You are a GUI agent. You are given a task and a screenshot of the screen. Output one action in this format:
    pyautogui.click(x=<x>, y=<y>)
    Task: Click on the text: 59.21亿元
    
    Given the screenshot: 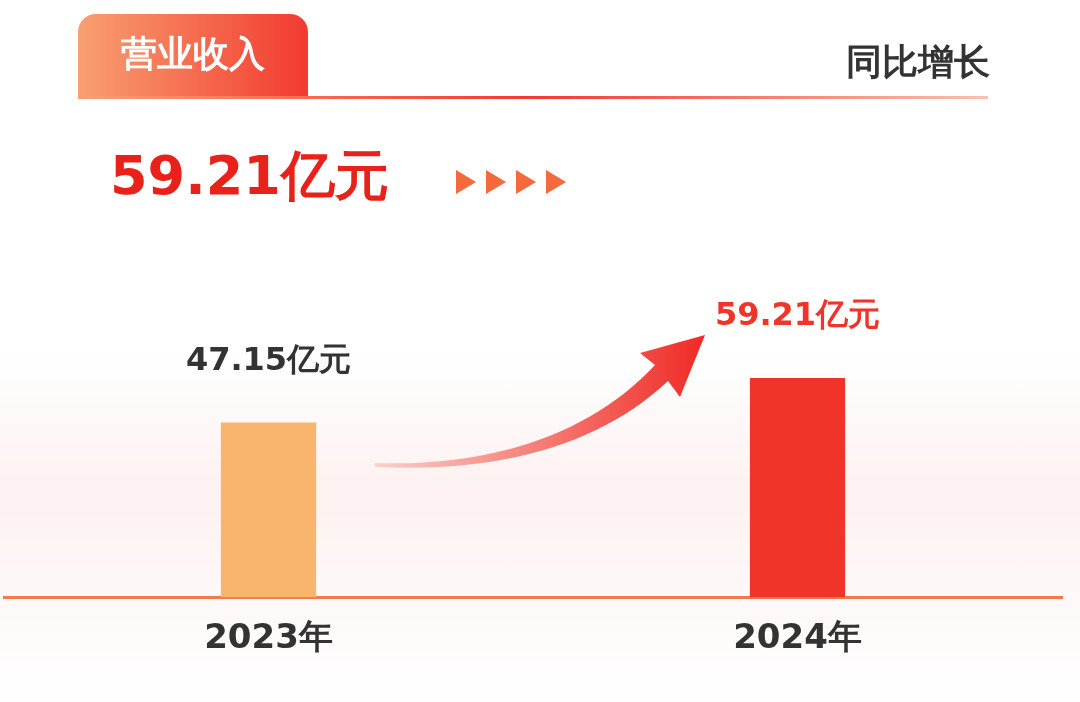 What is the action you would take?
    pyautogui.click(x=249, y=176)
    